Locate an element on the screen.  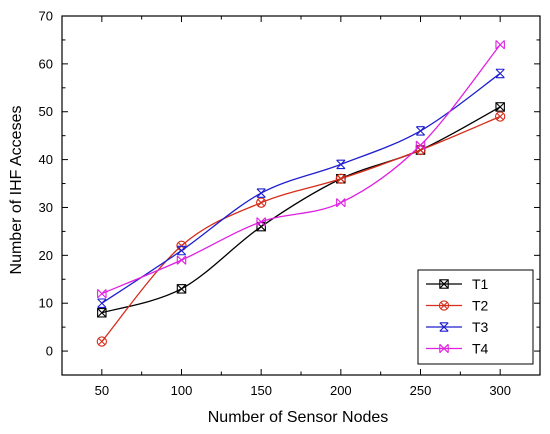
legend-label: T1 is located at coordinates (480, 284).